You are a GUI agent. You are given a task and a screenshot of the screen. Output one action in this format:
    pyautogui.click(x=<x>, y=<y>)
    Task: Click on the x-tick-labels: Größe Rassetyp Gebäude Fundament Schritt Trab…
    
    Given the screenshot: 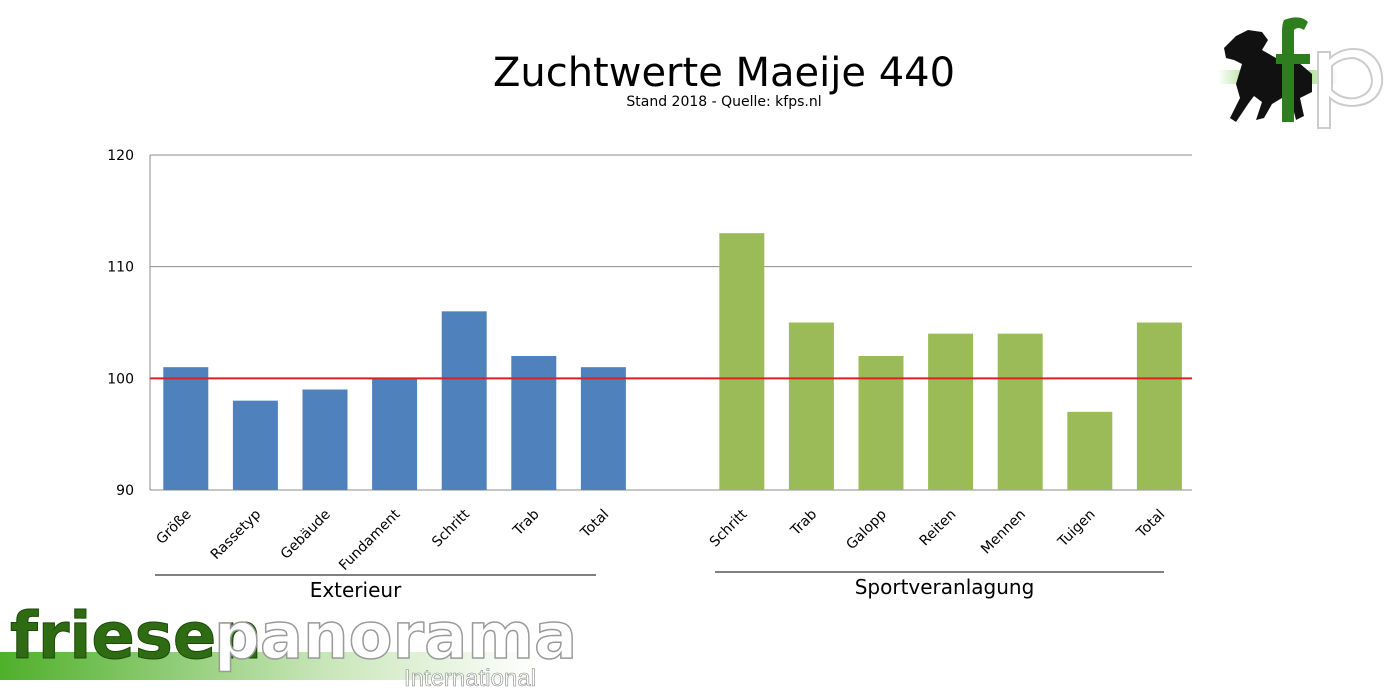 What is the action you would take?
    pyautogui.click(x=660, y=540)
    